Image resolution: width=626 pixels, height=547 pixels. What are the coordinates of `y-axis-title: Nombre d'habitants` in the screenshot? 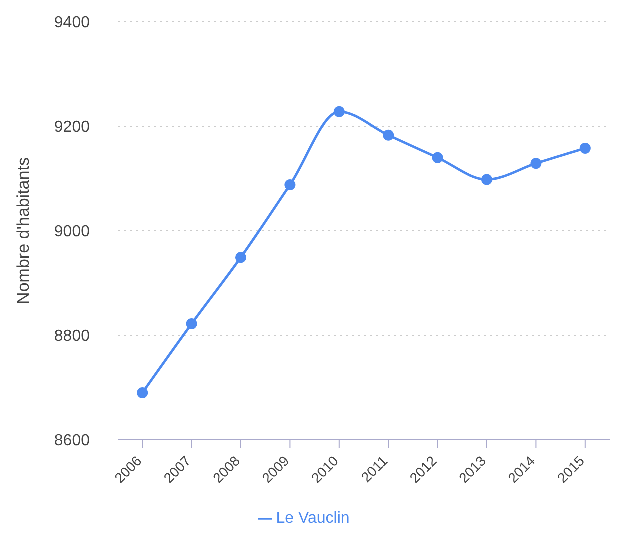 It's located at (24, 231).